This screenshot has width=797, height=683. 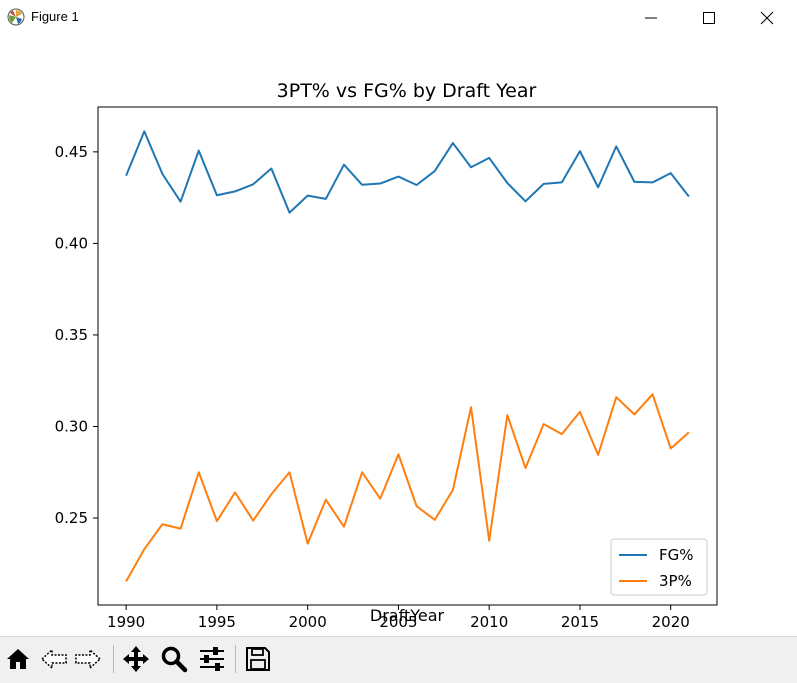 I want to click on x-tick-label: 2020, so click(x=671, y=622).